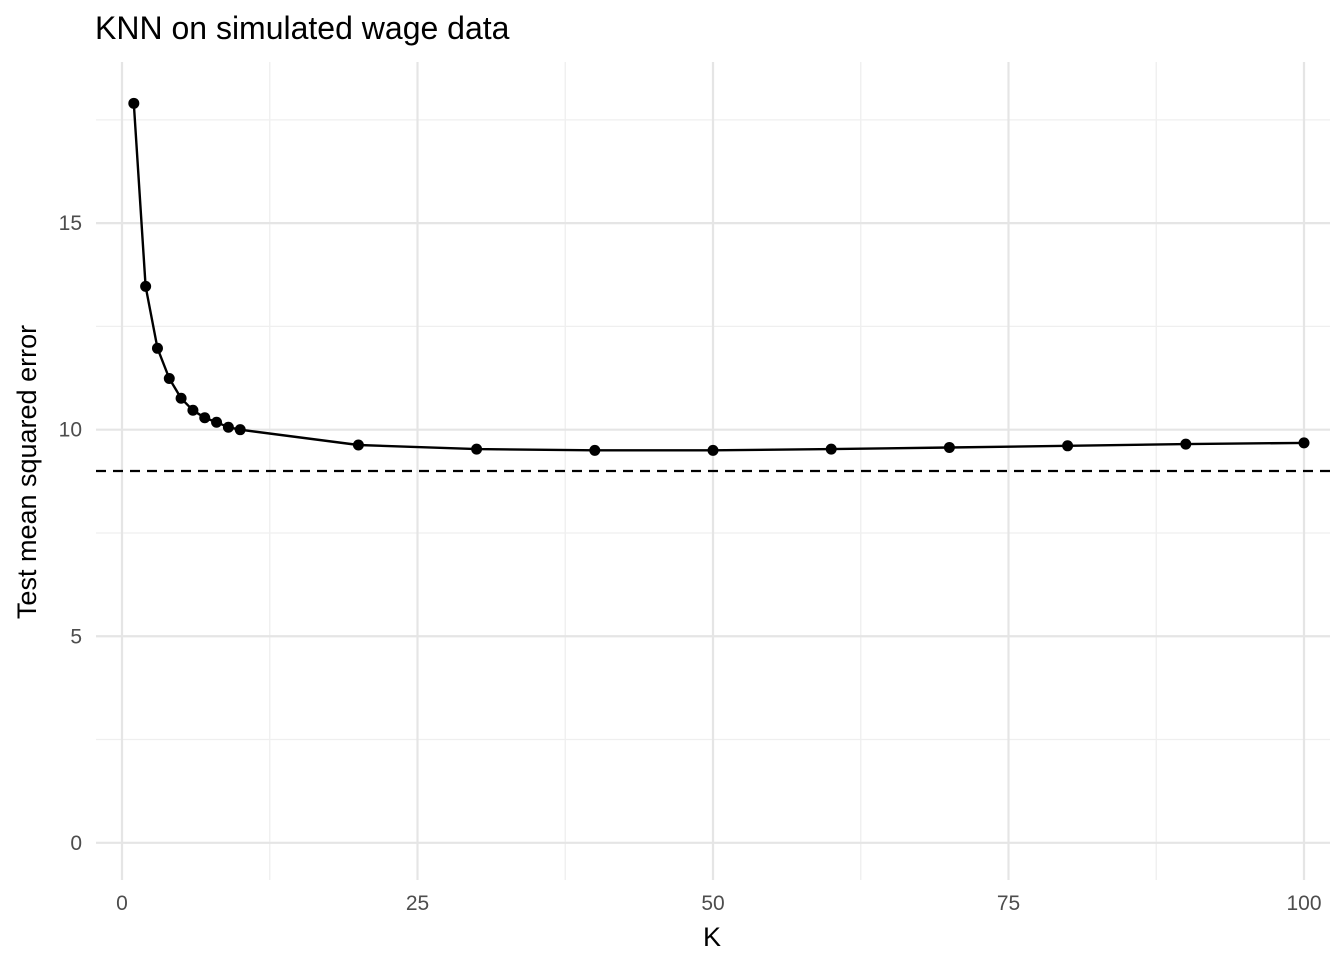 Image resolution: width=1344 pixels, height=960 pixels. I want to click on y-tick-labels: 0 5 10 15, so click(70, 533).